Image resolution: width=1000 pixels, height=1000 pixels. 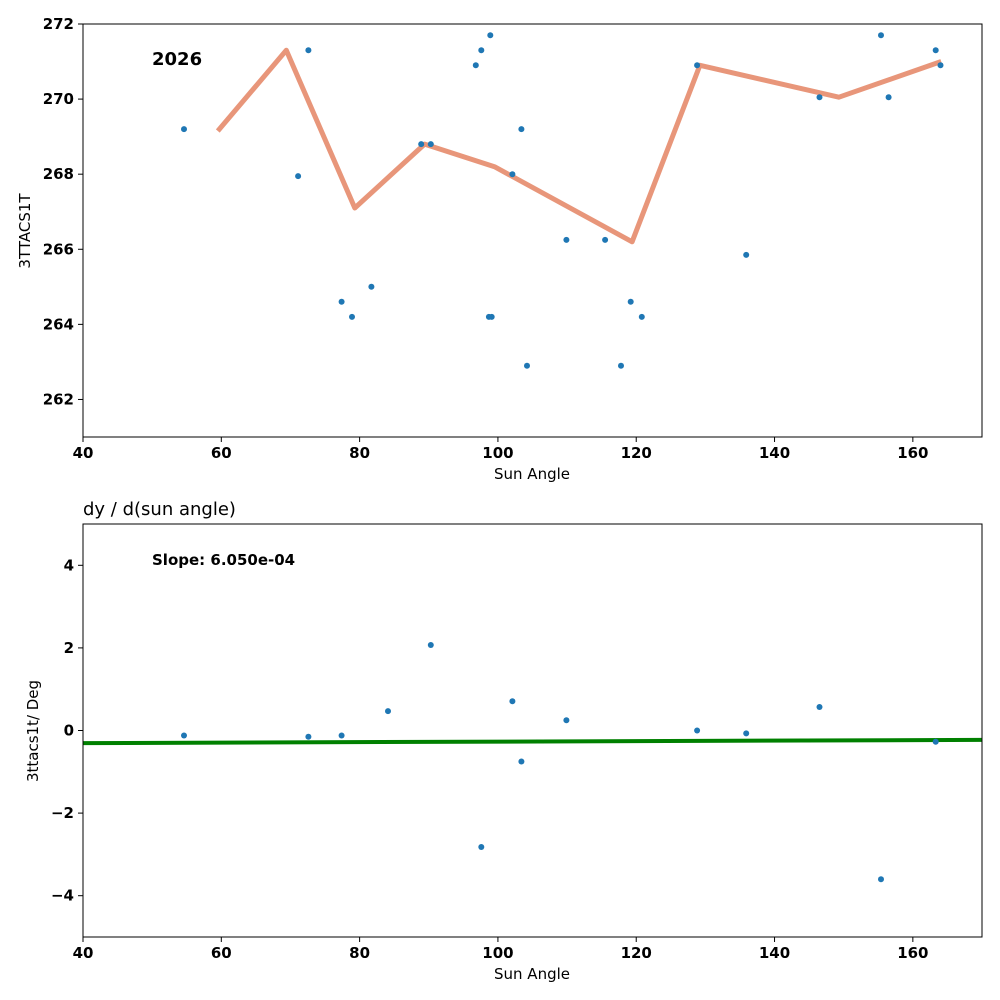 I want to click on top-year-annotation: 2026, so click(x=177, y=59).